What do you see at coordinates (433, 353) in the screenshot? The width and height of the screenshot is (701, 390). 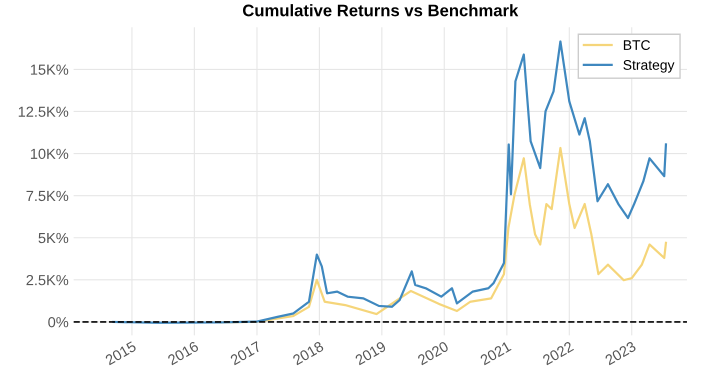 I see `x-tick-label: 2020` at bounding box center [433, 353].